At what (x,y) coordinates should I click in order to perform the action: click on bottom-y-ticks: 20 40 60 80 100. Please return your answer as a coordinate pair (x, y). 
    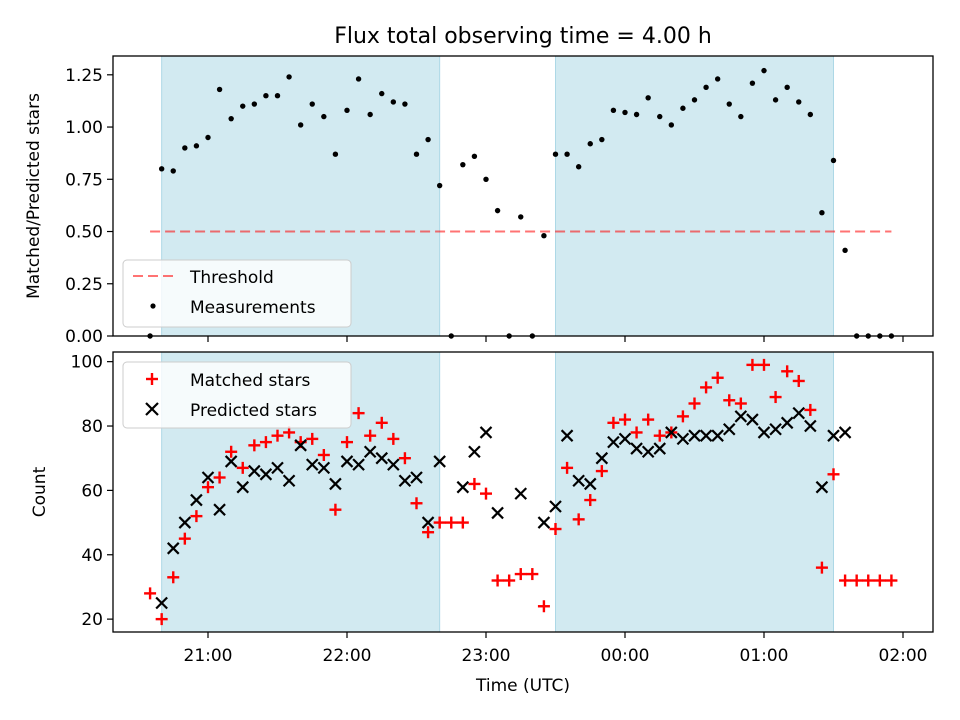
    Looking at the image, I should click on (92, 491).